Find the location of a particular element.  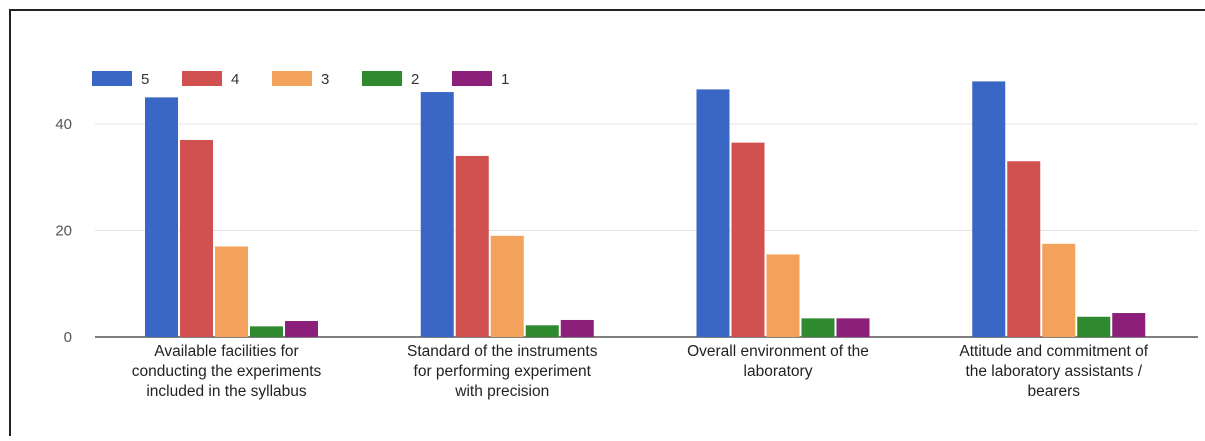

x-category-label: conducting the experiments is located at coordinates (227, 371).